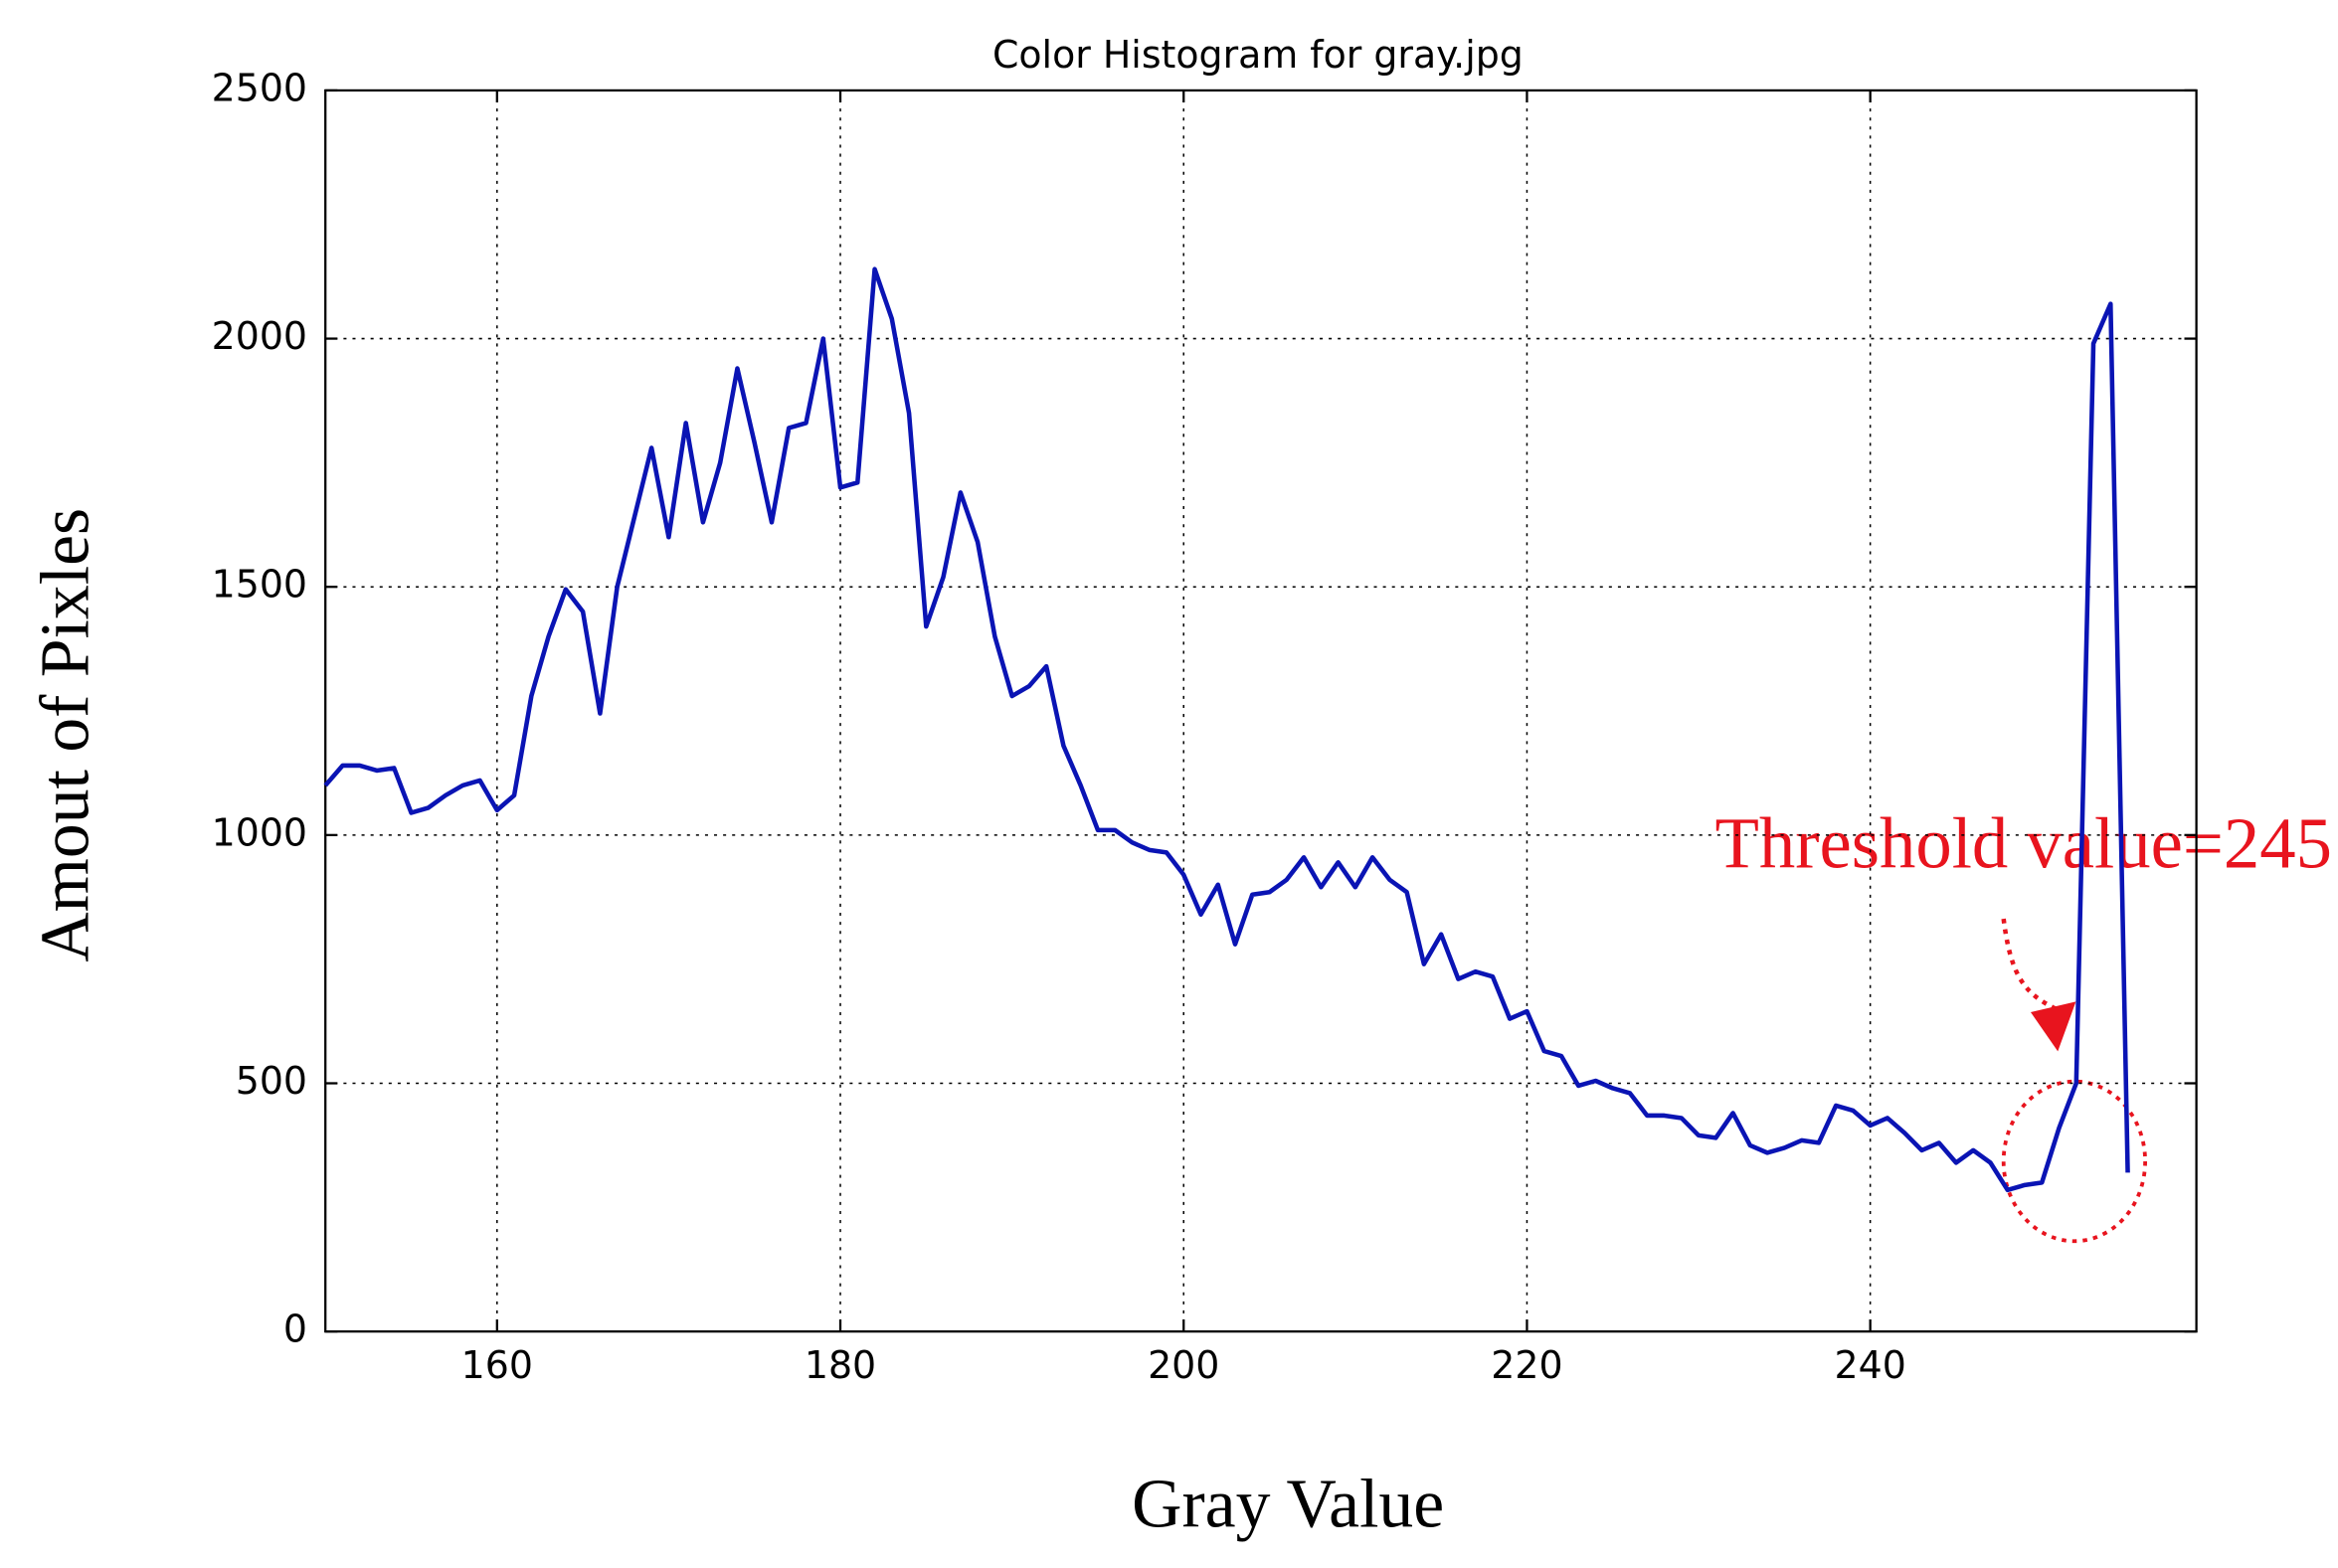 This screenshot has width=2338, height=1568. What do you see at coordinates (259, 336) in the screenshot?
I see `y-tick-label: 2000` at bounding box center [259, 336].